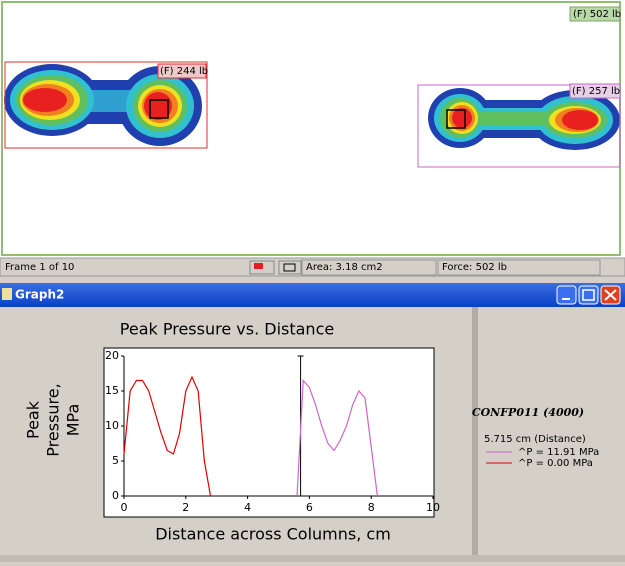 This screenshot has height=566, width=625. What do you see at coordinates (39, 295) in the screenshot?
I see `window-title: Graph2` at bounding box center [39, 295].